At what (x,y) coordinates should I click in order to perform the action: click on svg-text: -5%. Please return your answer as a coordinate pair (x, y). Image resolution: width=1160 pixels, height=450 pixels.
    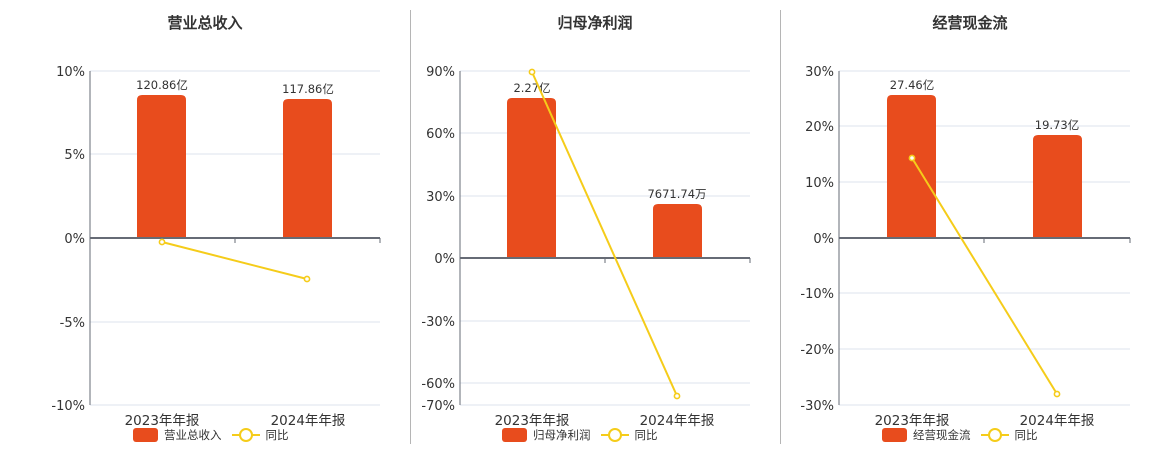
    Looking at the image, I should click on (72, 323).